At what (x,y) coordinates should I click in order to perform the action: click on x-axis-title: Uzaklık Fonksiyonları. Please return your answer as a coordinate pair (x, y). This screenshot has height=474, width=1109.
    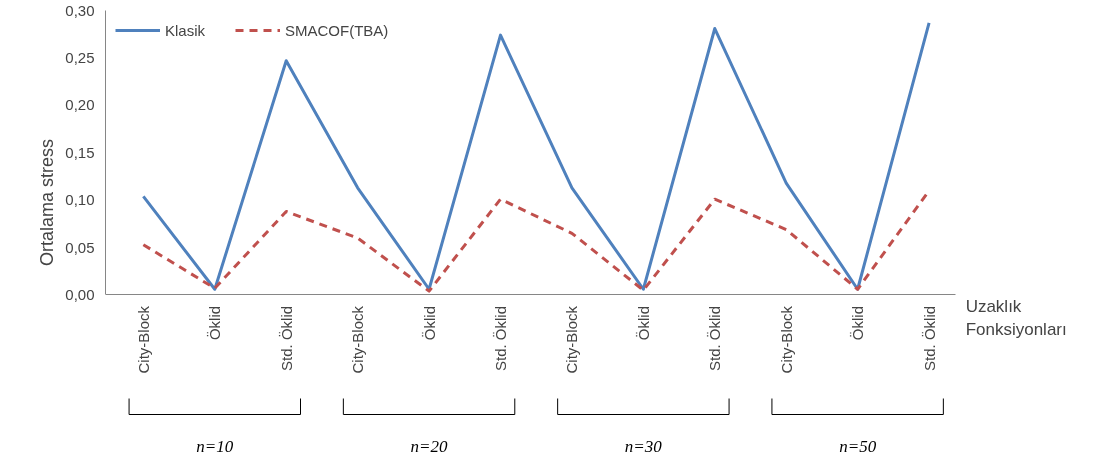
    Looking at the image, I should click on (1016, 317).